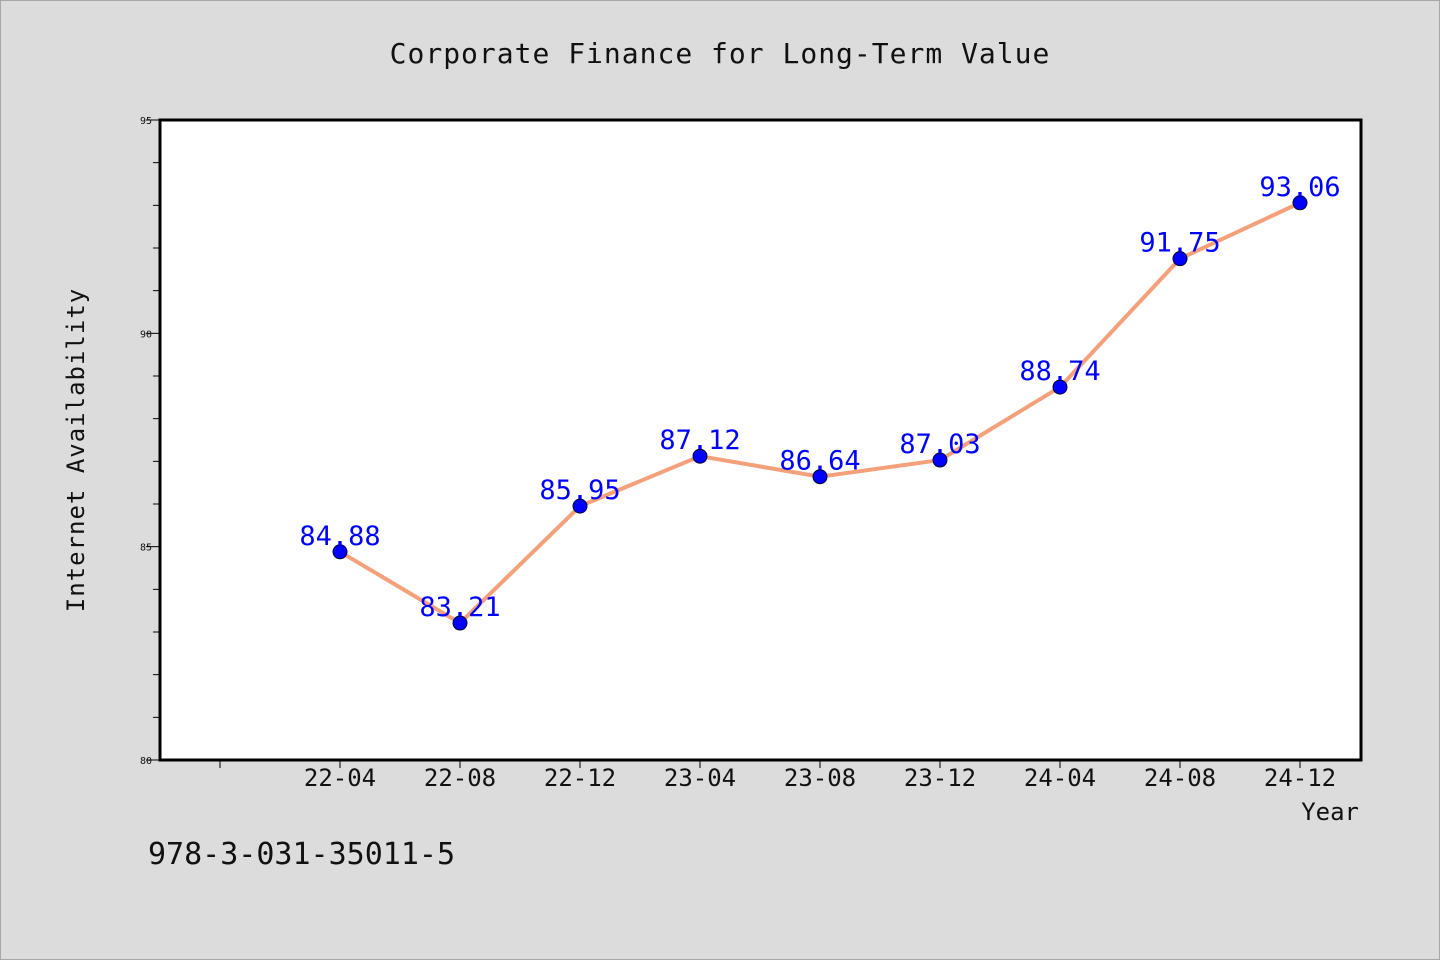  Describe the element at coordinates (76, 450) in the screenshot. I see `y-axis-label: Internet Availability` at that location.